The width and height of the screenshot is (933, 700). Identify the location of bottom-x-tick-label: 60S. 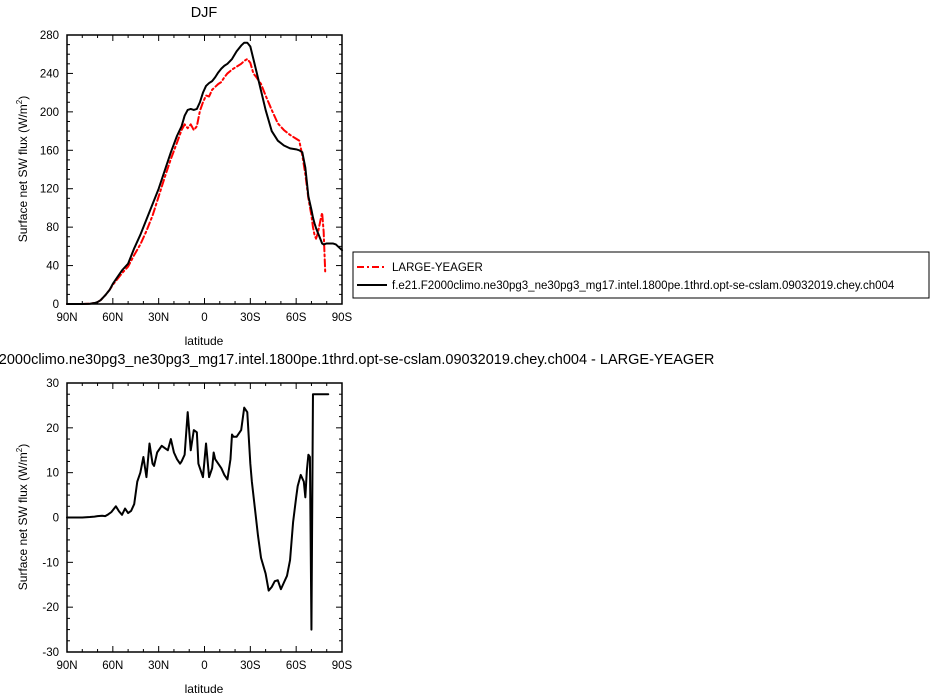
(296, 666).